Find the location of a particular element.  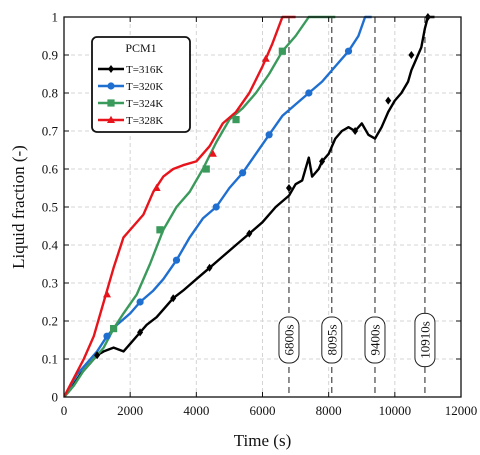

y-tick-label: 0.2 is located at coordinates (50, 321).